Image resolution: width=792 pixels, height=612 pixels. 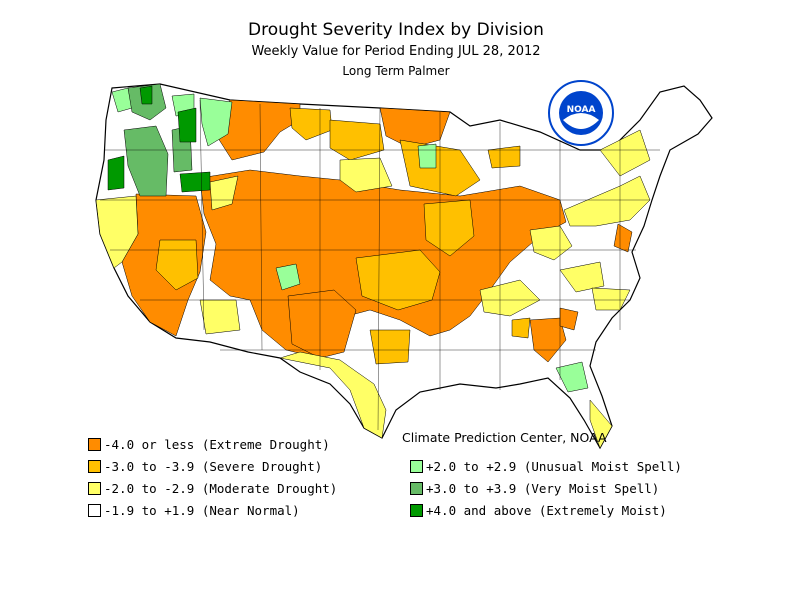 I want to click on legend-label: -1.9 to +1.9 (Near Normal), so click(x=202, y=510).